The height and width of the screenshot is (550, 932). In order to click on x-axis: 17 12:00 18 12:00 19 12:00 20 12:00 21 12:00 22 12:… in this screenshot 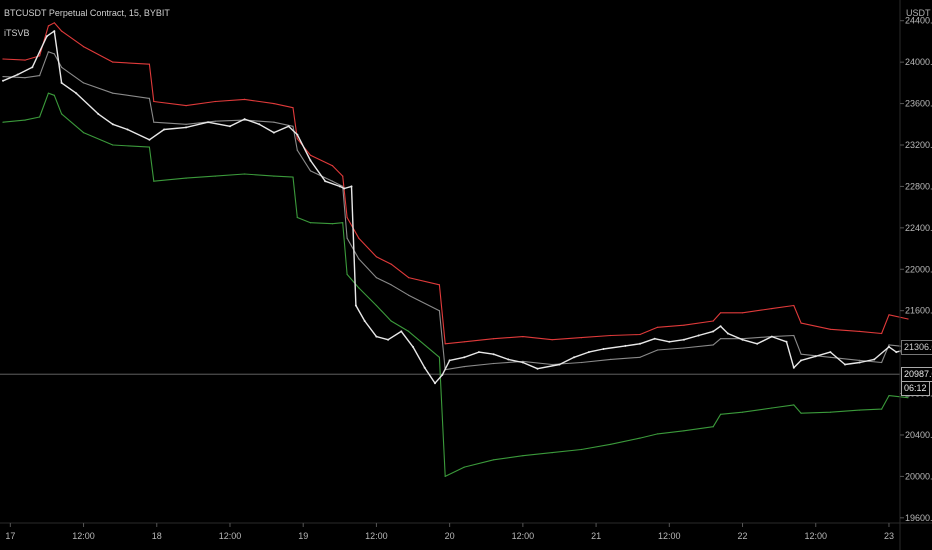, I will do `click(466, 531)`.